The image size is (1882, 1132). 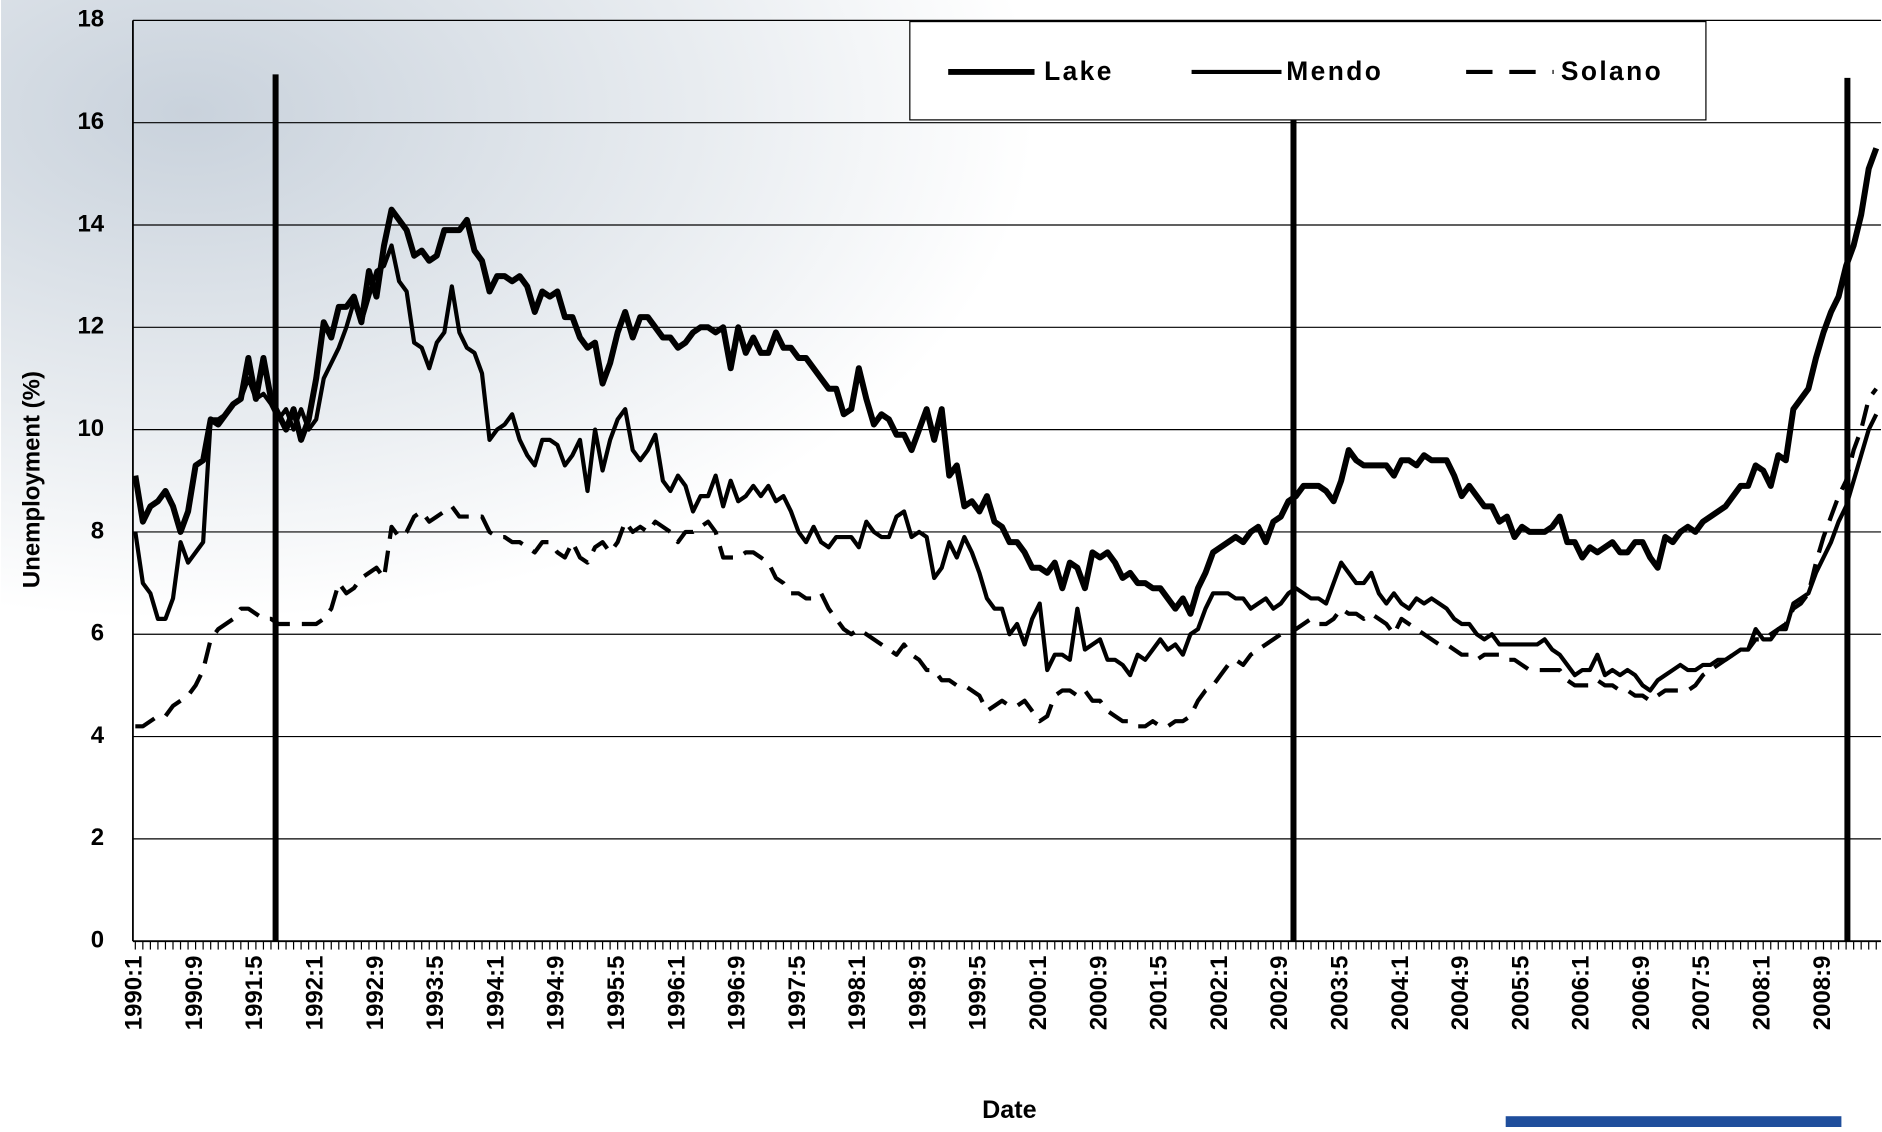 I want to click on x-tick-label: 2007:5, so click(x=1701, y=993).